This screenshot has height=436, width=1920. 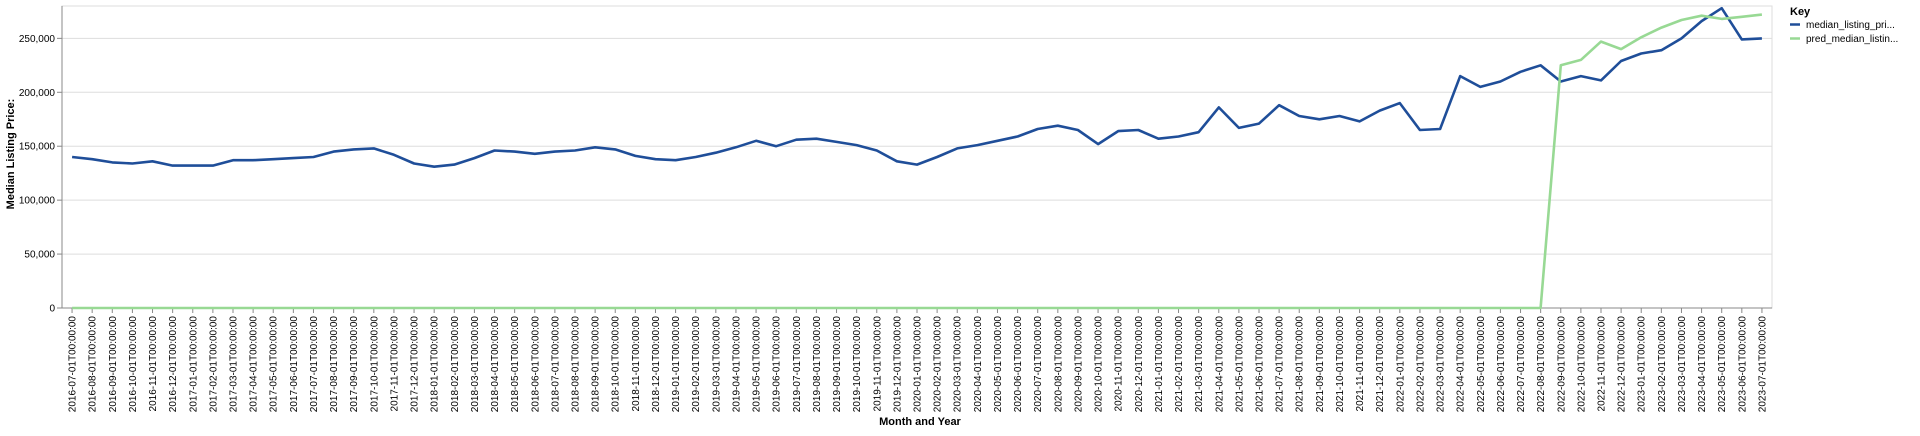 I want to click on x-tick-label: 2018-05-01T00:00:00, so click(x=515, y=364).